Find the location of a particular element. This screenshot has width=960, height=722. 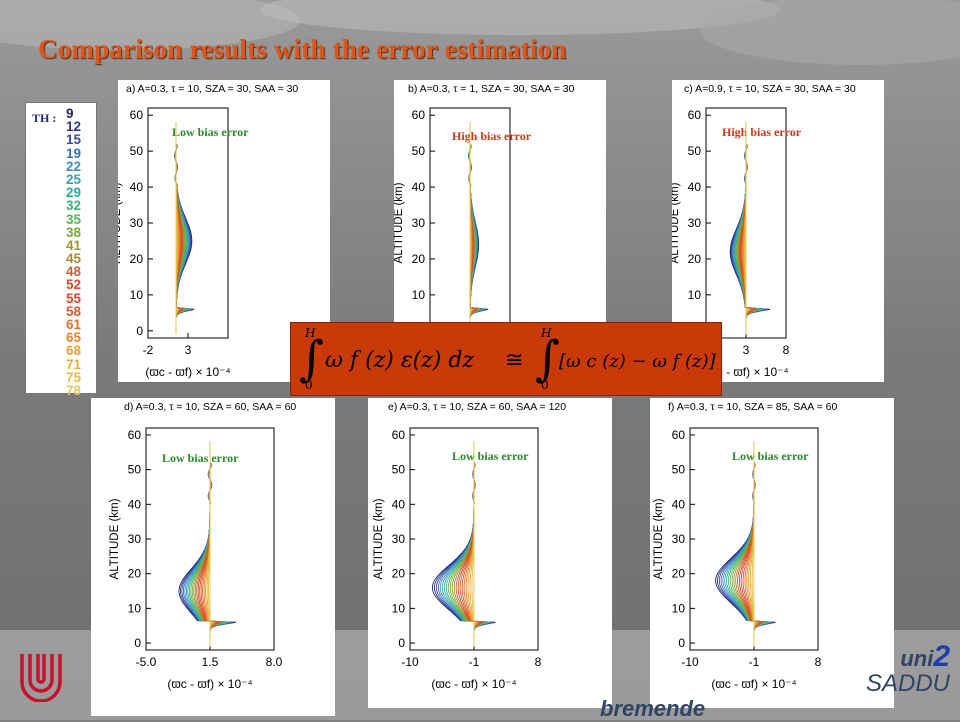

institute-logo-top: uni2 is located at coordinates (908, 657).